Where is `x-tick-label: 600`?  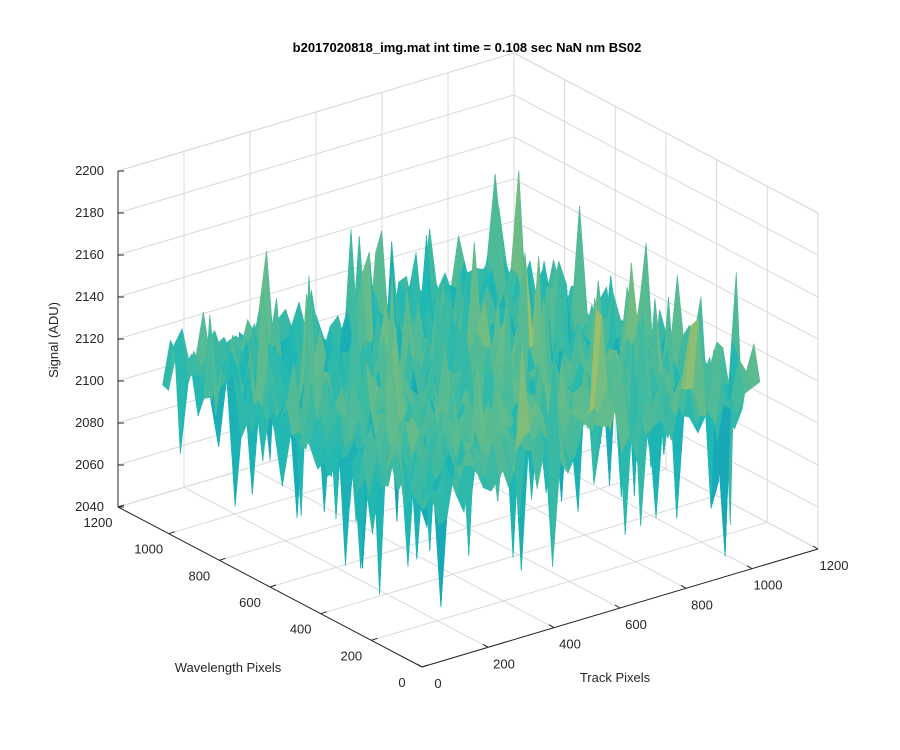
x-tick-label: 600 is located at coordinates (636, 624).